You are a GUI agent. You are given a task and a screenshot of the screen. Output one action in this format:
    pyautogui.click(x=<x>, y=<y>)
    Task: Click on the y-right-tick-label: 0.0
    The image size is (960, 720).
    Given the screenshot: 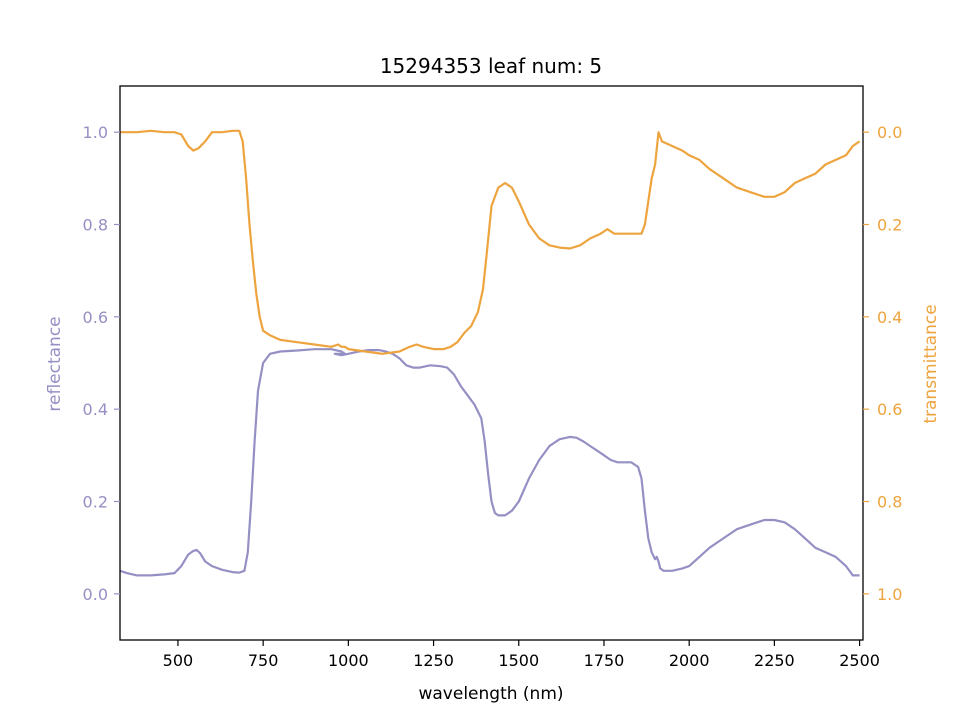 What is the action you would take?
    pyautogui.click(x=889, y=132)
    